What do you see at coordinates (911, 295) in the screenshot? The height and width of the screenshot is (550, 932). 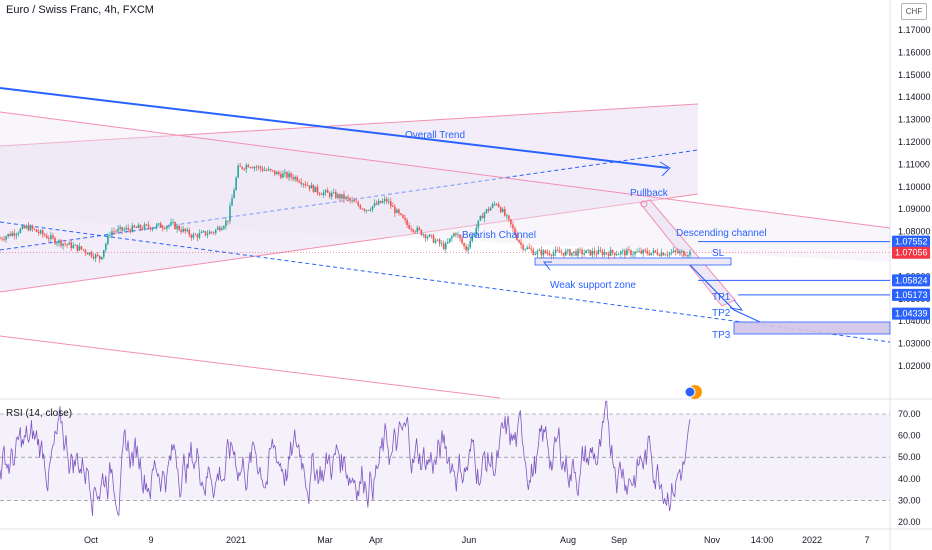 I see `price-tag-label: 1.05173` at bounding box center [911, 295].